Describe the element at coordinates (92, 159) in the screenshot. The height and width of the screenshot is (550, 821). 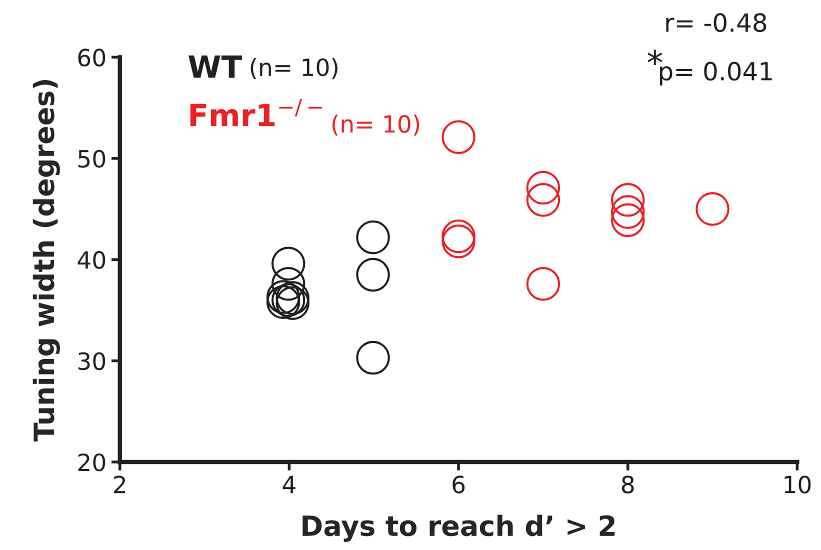
I see `y-tick-label: 50` at that location.